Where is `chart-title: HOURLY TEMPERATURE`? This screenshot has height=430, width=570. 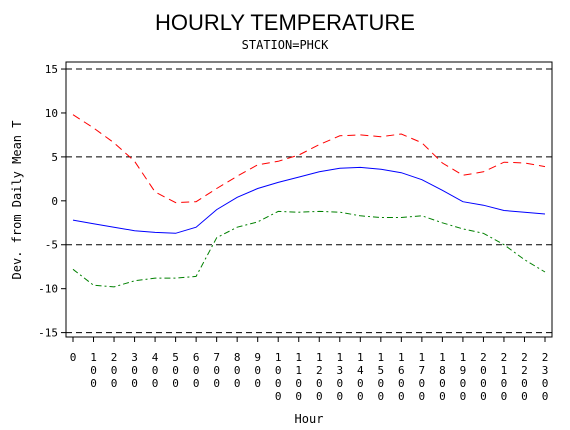
chart-title: HOURLY TEMPERATURE is located at coordinates (285, 22).